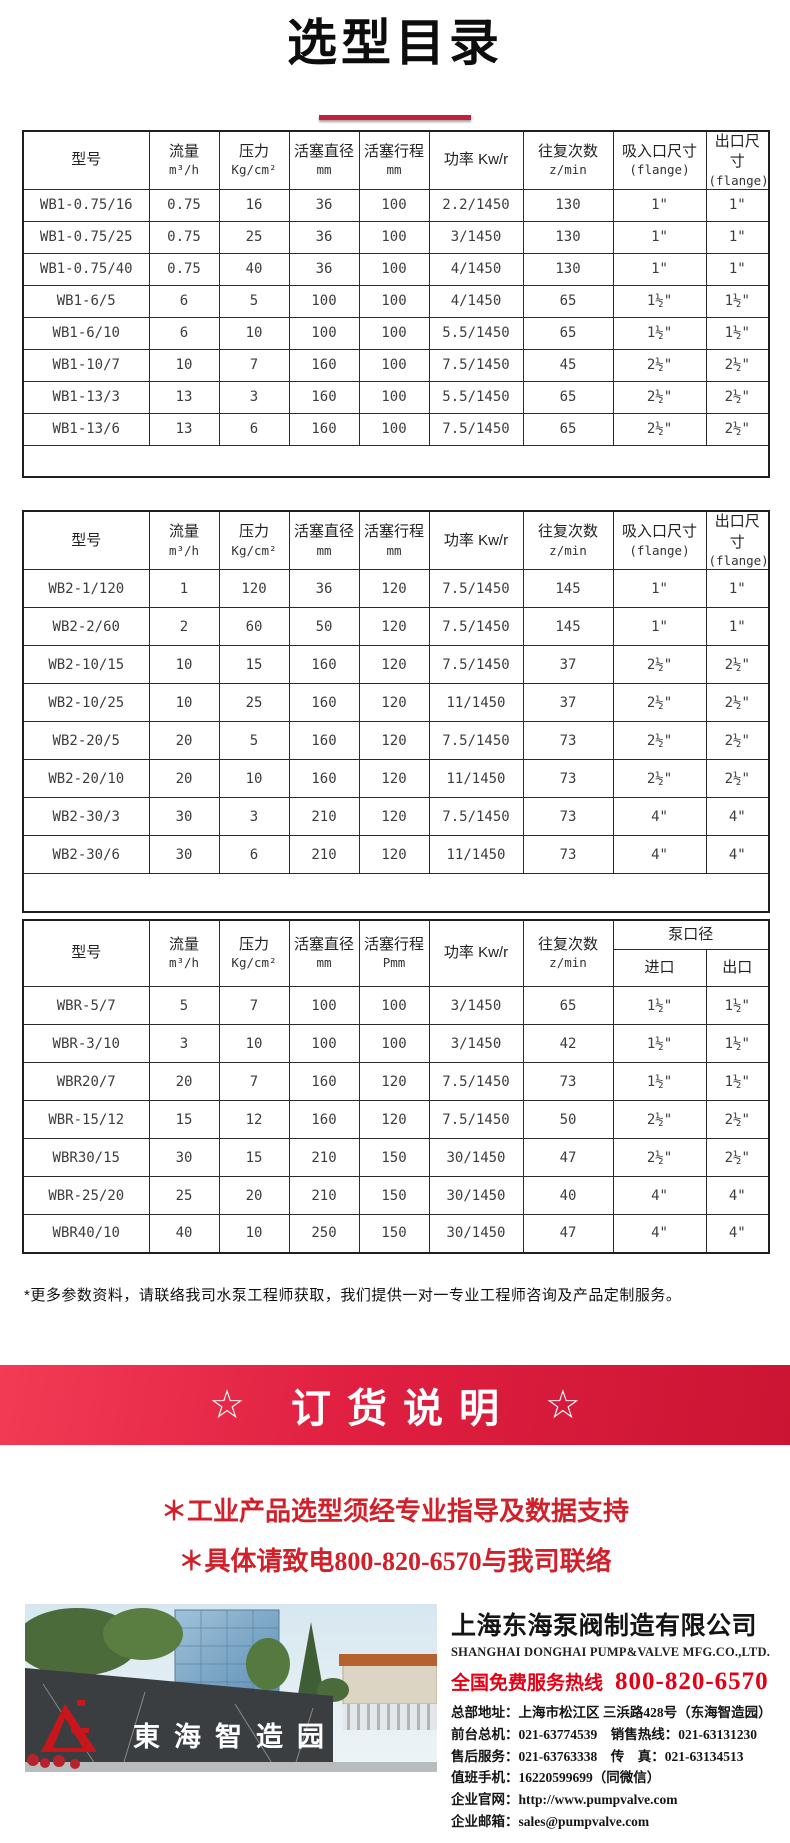  What do you see at coordinates (324, 1233) in the screenshot?
I see `table-cell: 250` at bounding box center [324, 1233].